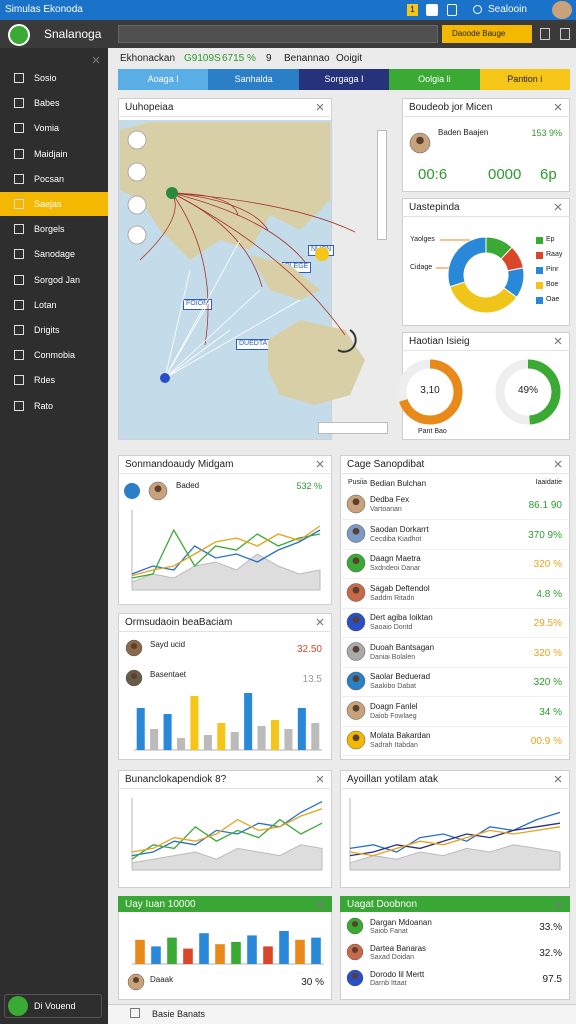 This screenshot has width=576, height=1024. What do you see at coordinates (545, 535) in the screenshot?
I see `value: 370 9%` at bounding box center [545, 535].